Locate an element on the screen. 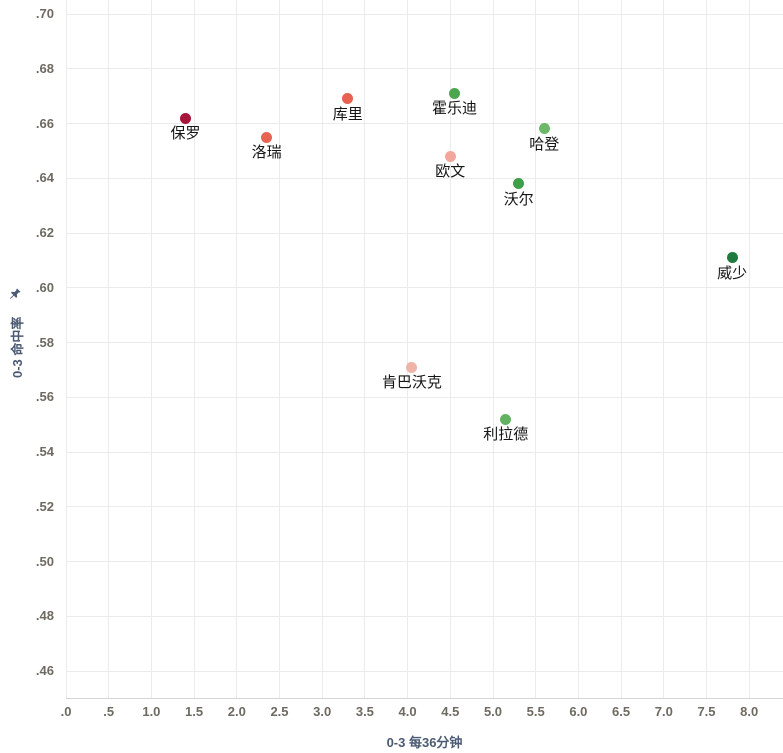 The width and height of the screenshot is (783, 753). x-tick-label: 5.0 is located at coordinates (493, 711).